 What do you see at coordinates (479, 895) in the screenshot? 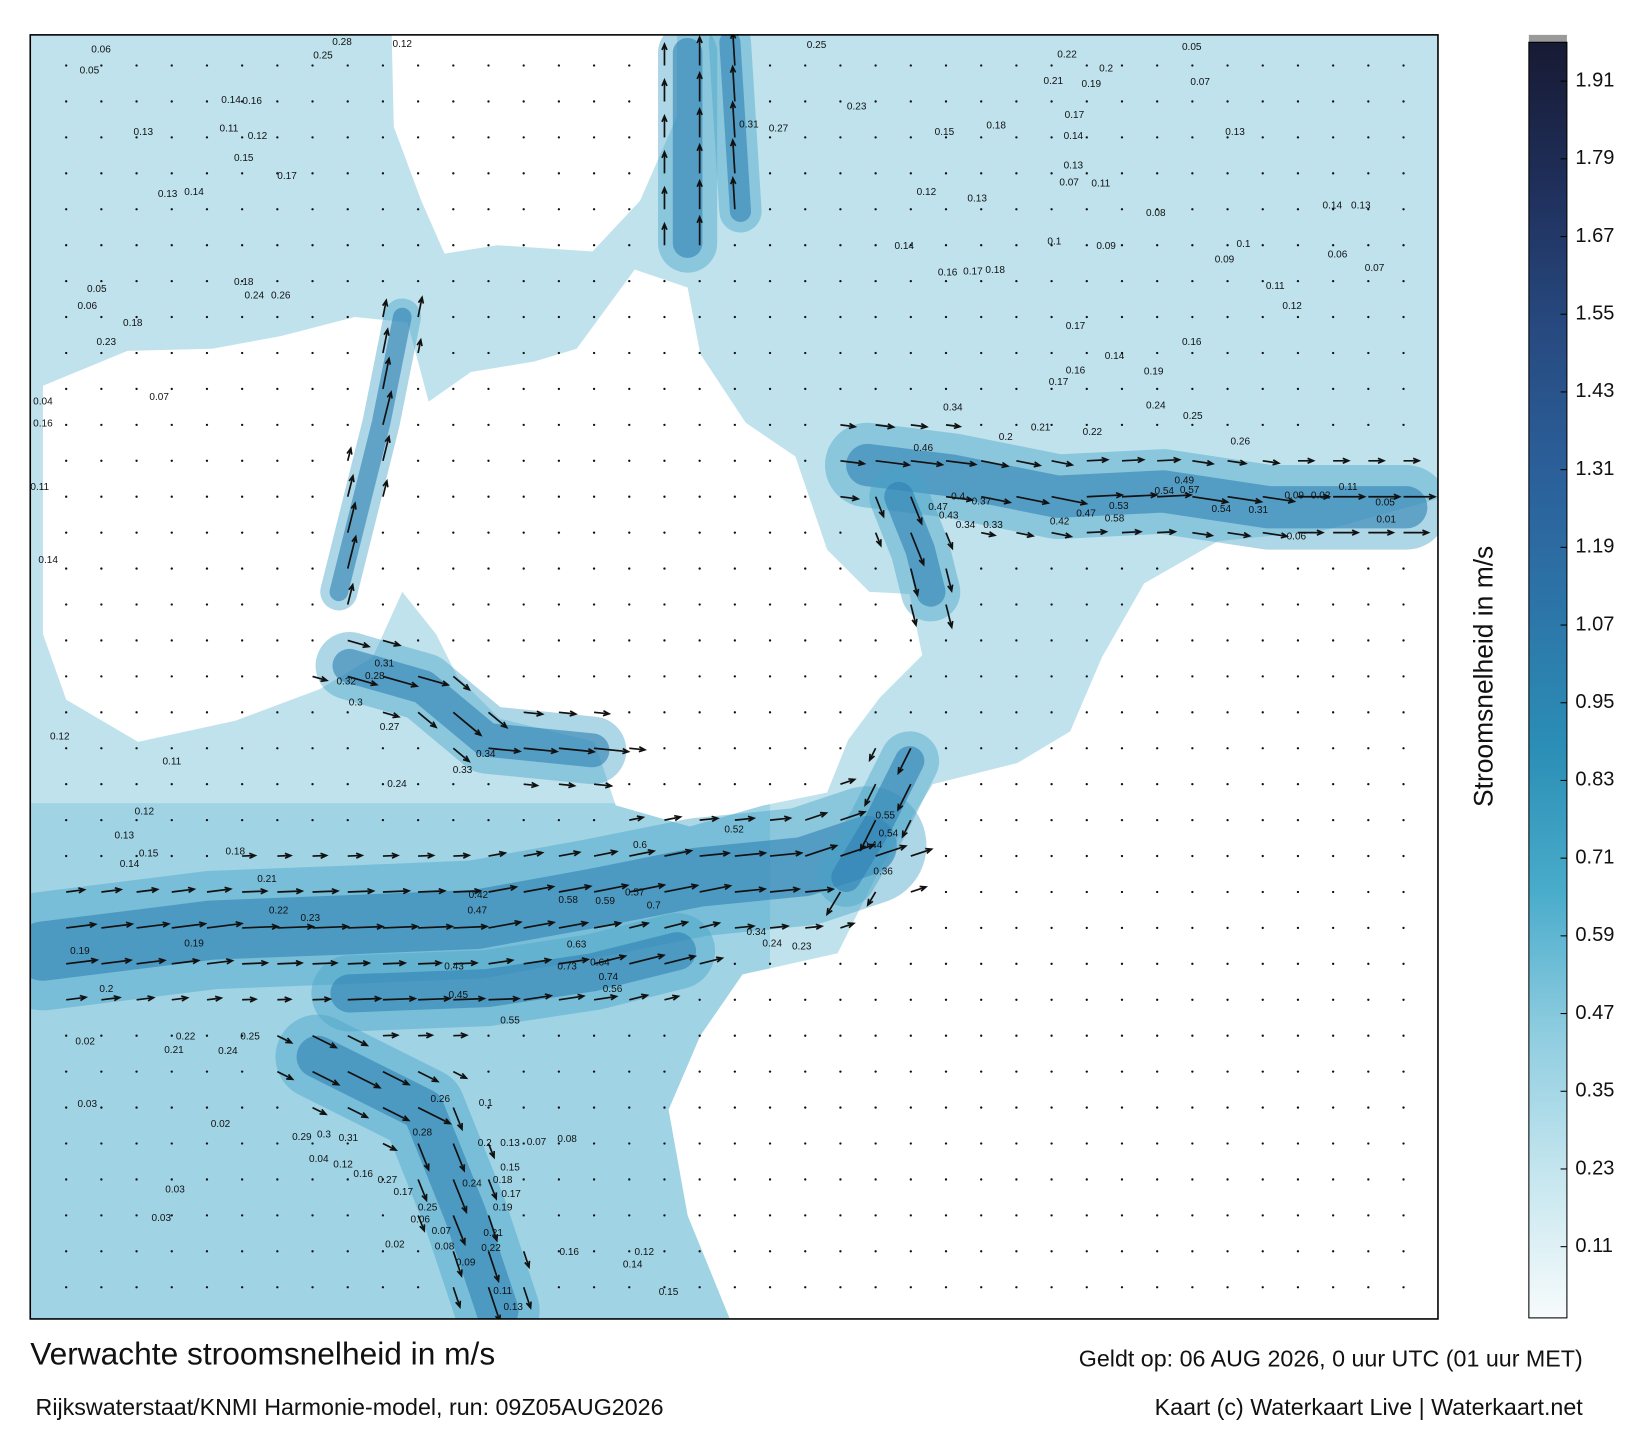
I see `speed-label: 0.42` at bounding box center [479, 895].